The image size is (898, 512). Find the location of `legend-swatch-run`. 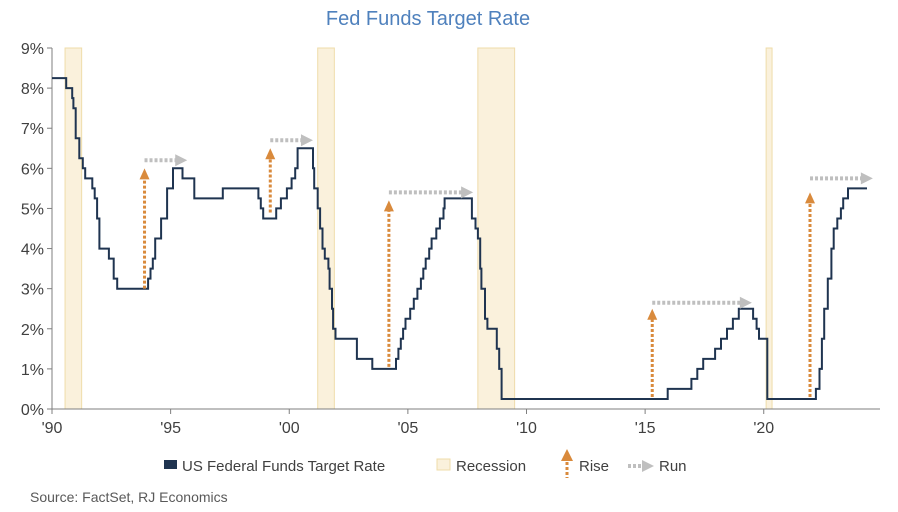

legend-swatch-run is located at coordinates (641, 466).